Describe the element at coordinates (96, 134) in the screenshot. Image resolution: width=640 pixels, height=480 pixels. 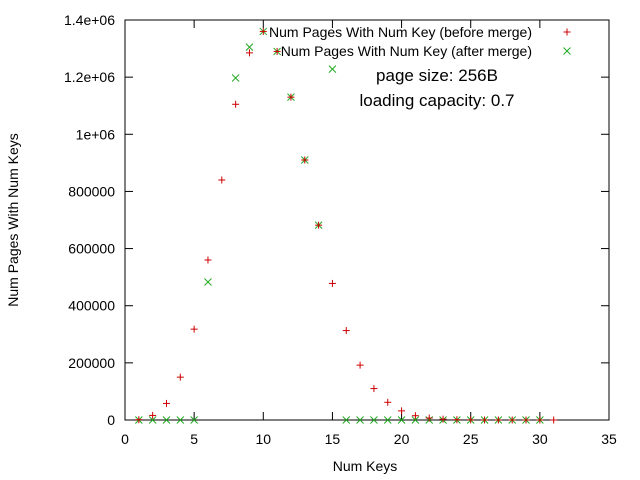
I see `y-tick-label: 1e+06` at that location.